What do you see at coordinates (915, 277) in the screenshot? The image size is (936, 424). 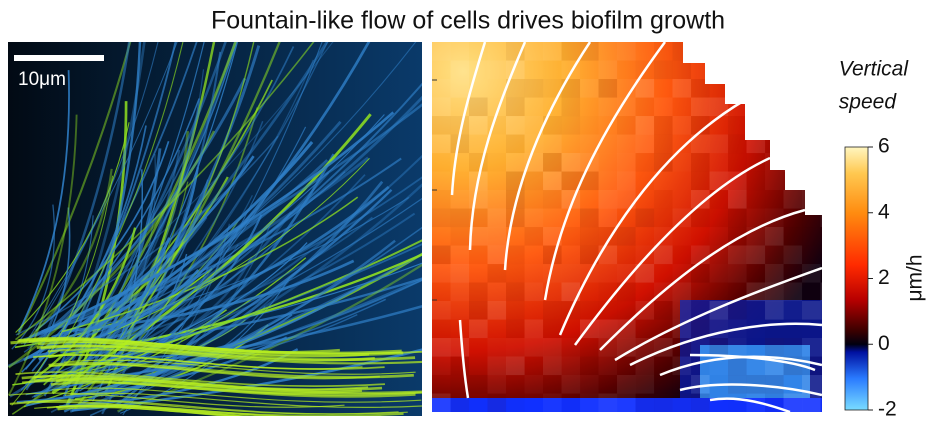 I see `colorbar-unit: μm/h` at bounding box center [915, 277].